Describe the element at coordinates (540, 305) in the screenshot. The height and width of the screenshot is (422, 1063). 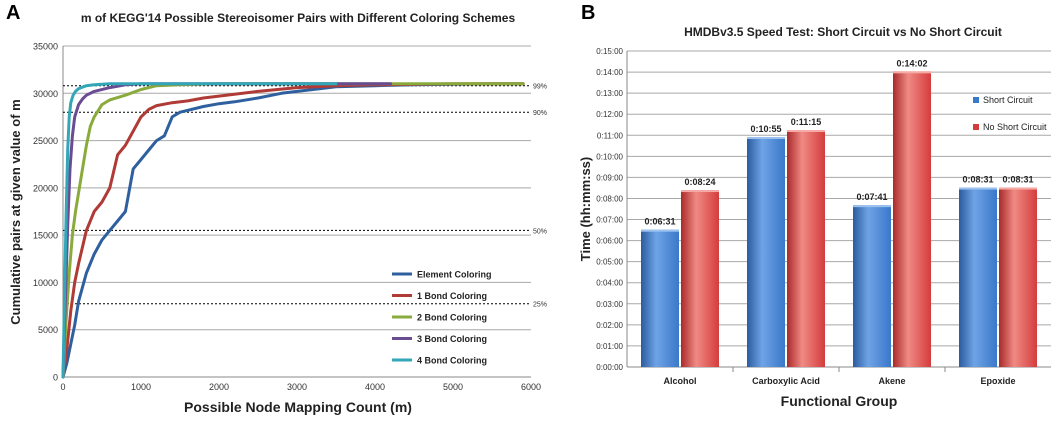
I see `reference-label: 25%` at that location.